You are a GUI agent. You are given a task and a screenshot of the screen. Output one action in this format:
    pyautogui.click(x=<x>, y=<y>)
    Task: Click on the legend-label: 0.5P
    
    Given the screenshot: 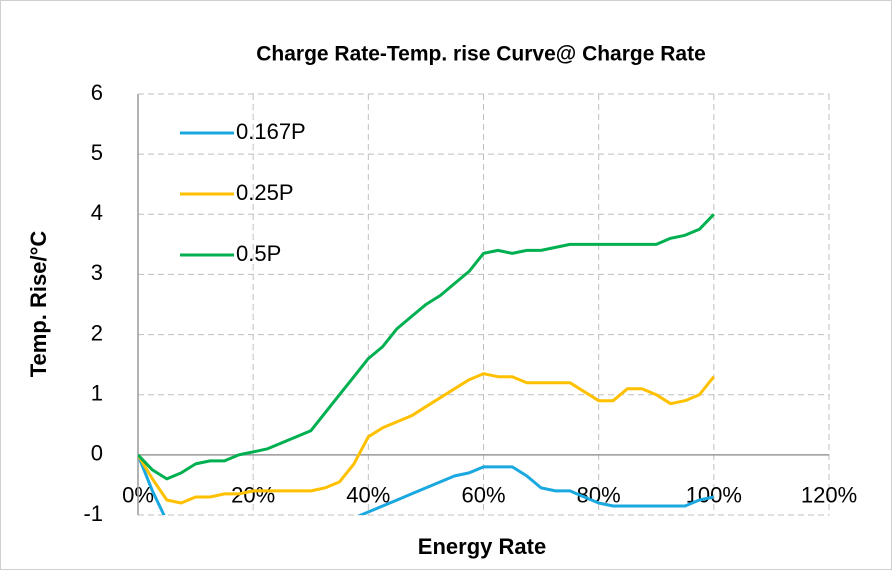 What is the action you would take?
    pyautogui.click(x=258, y=253)
    